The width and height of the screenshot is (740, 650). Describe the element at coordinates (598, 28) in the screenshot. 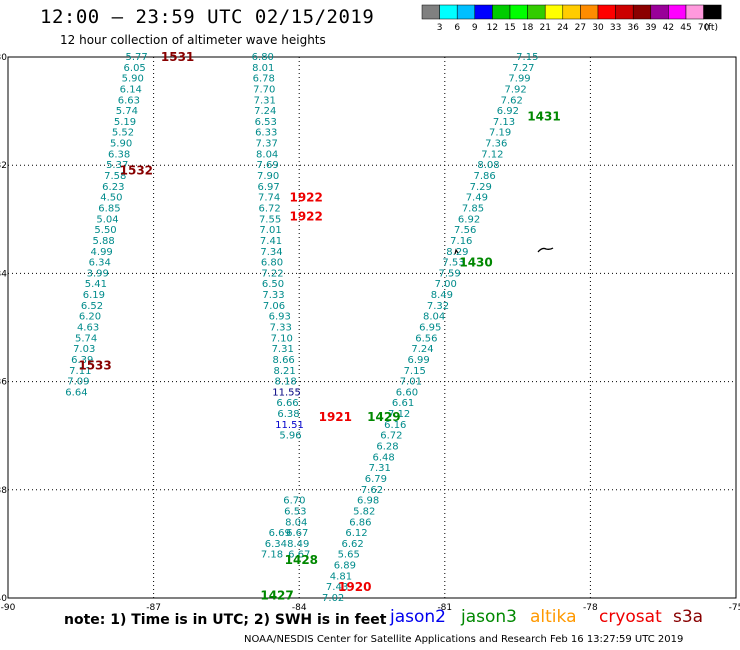

I see `colorbar-label: 30` at that location.